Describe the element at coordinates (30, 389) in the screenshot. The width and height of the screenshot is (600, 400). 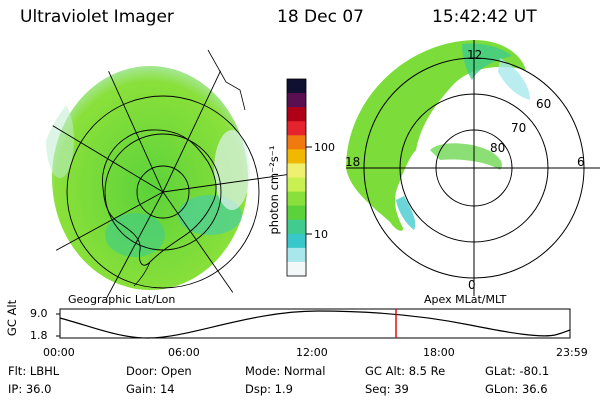
I see `ip-info: IP: 36.0` at that location.